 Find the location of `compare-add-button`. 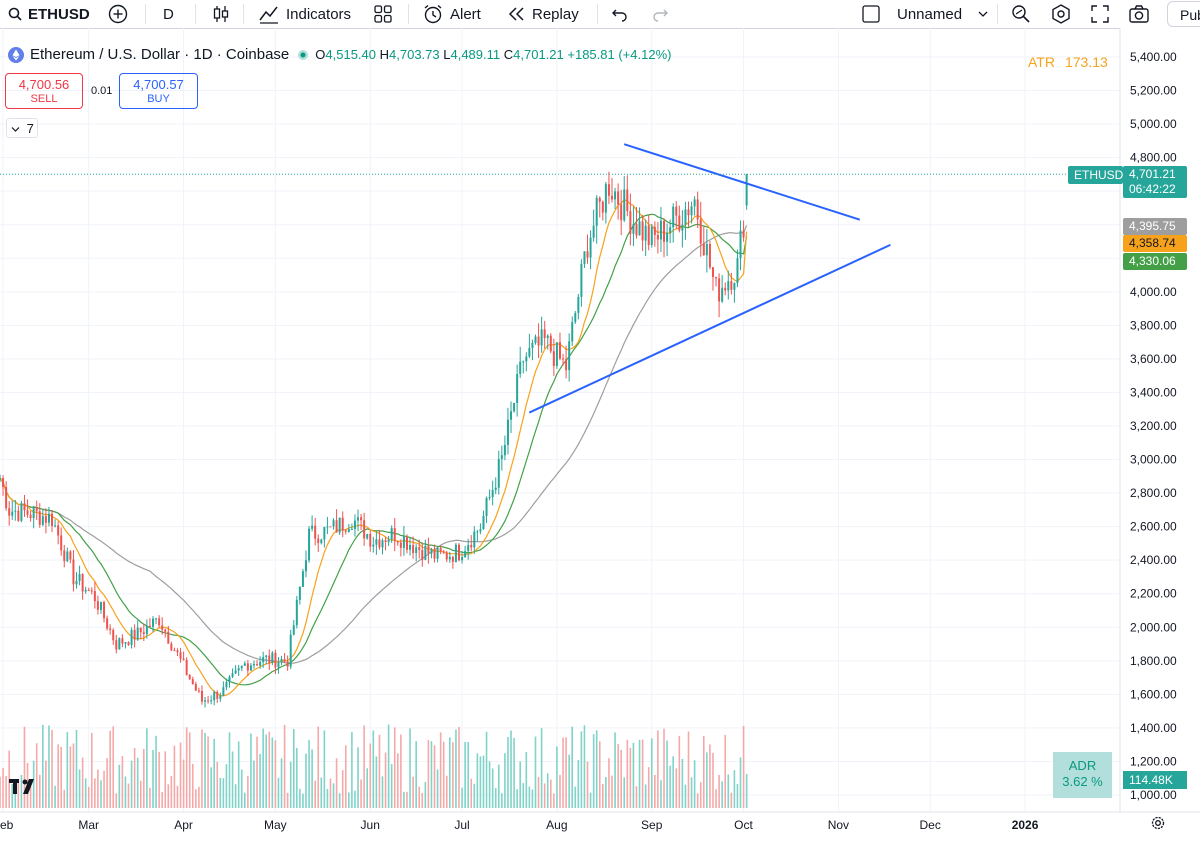

compare-add-button is located at coordinates (118, 14).